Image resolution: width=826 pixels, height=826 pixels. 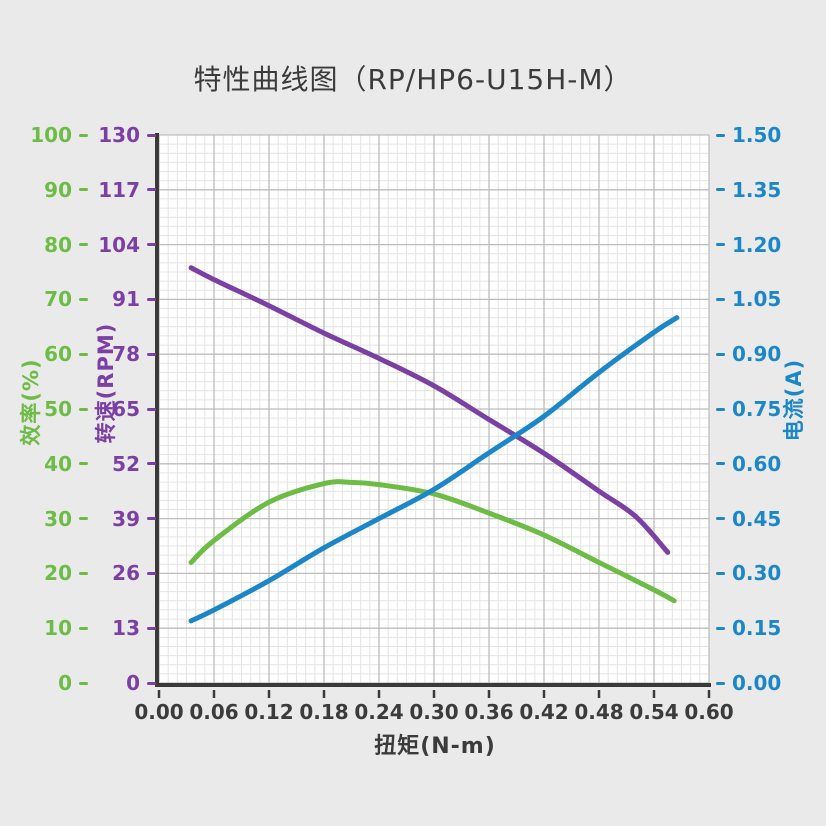 I want to click on efficiency-tick: 100, so click(x=47, y=135).